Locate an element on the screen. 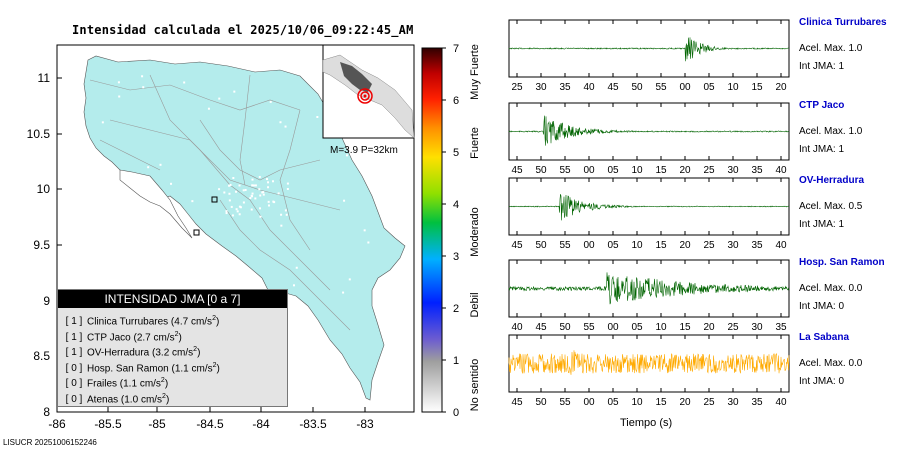 Image resolution: width=910 pixels, height=460 pixels. map-x-tick: -84 is located at coordinates (261, 424).